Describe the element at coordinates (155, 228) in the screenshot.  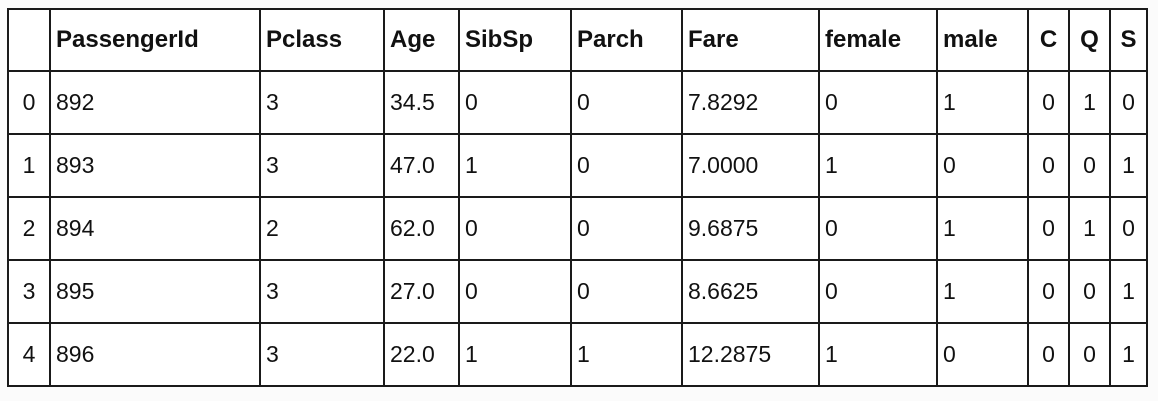
I see `passengerid-cell: 894` at that location.